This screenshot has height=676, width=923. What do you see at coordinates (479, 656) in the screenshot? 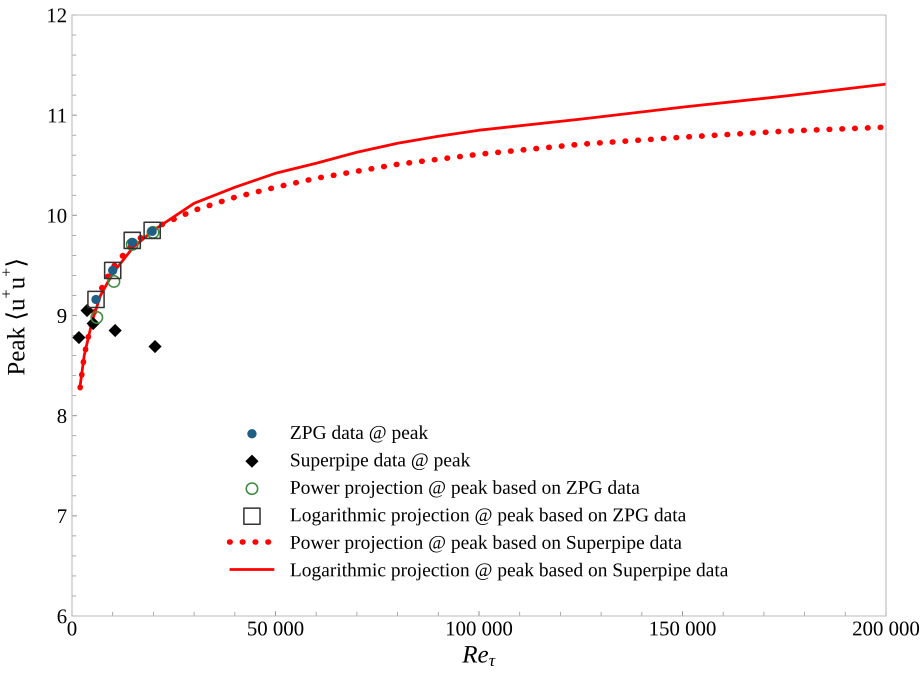
I see `x-axis-title: Re$_{τ}$` at bounding box center [479, 656].